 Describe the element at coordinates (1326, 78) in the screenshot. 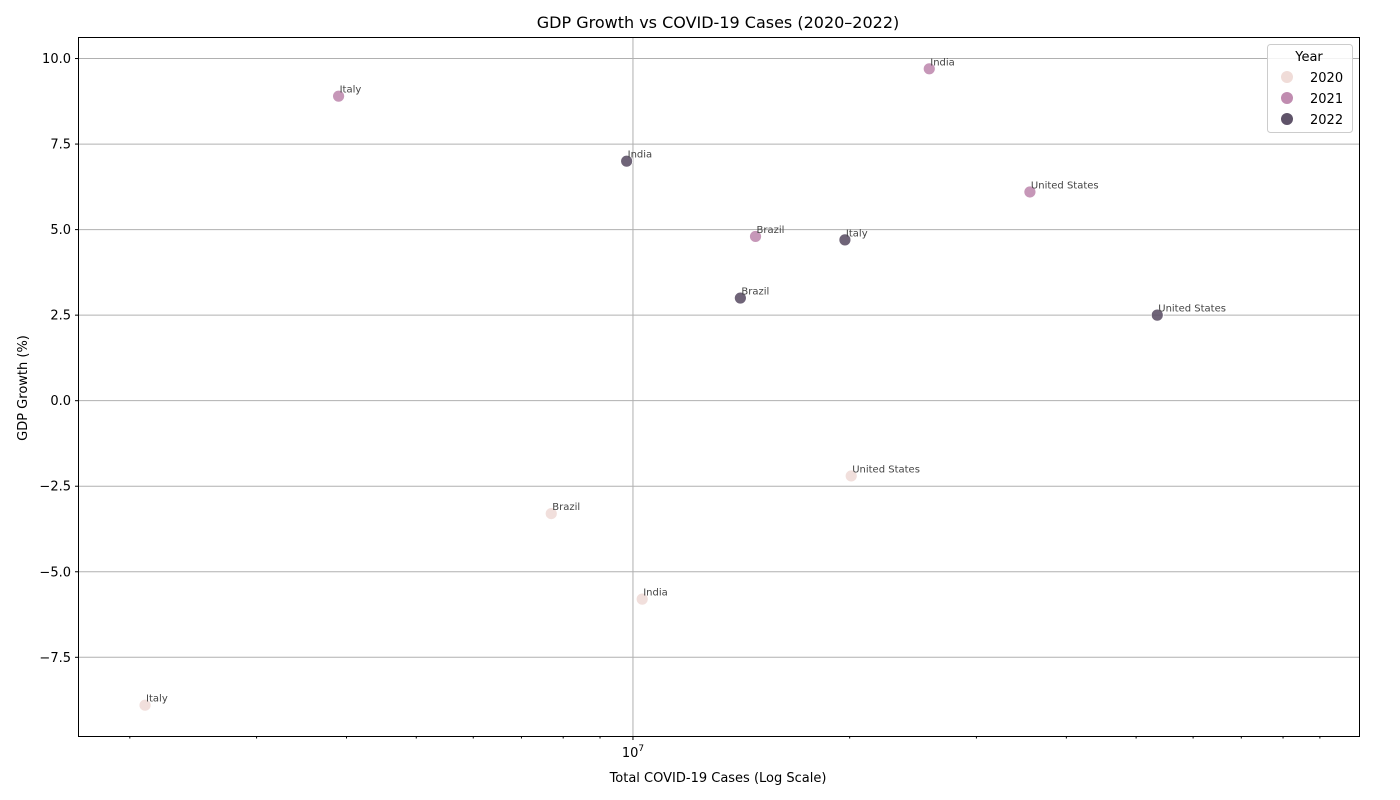

I see `legend-label: 2020` at that location.